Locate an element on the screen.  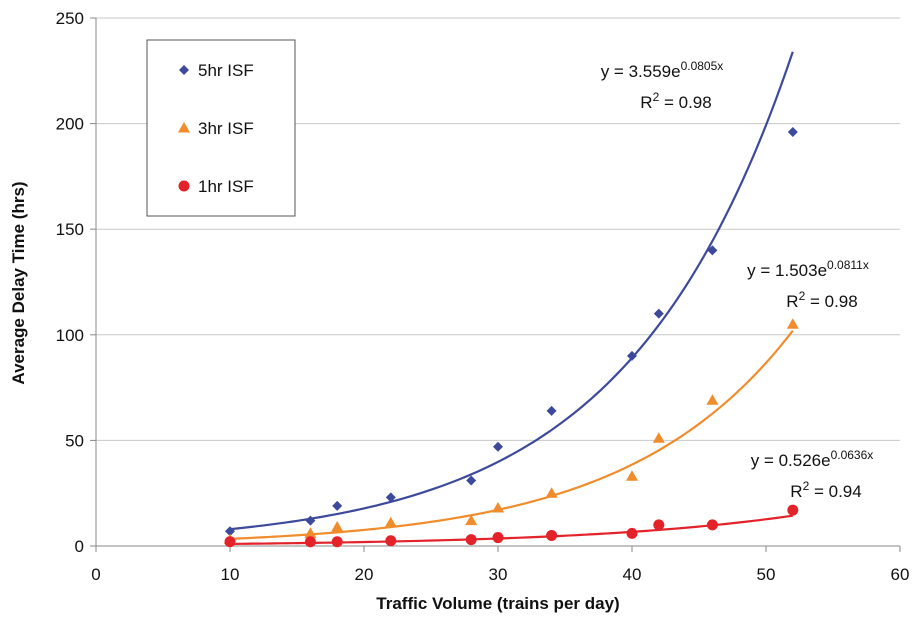
y-tick-label: 150 is located at coordinates (70, 229).